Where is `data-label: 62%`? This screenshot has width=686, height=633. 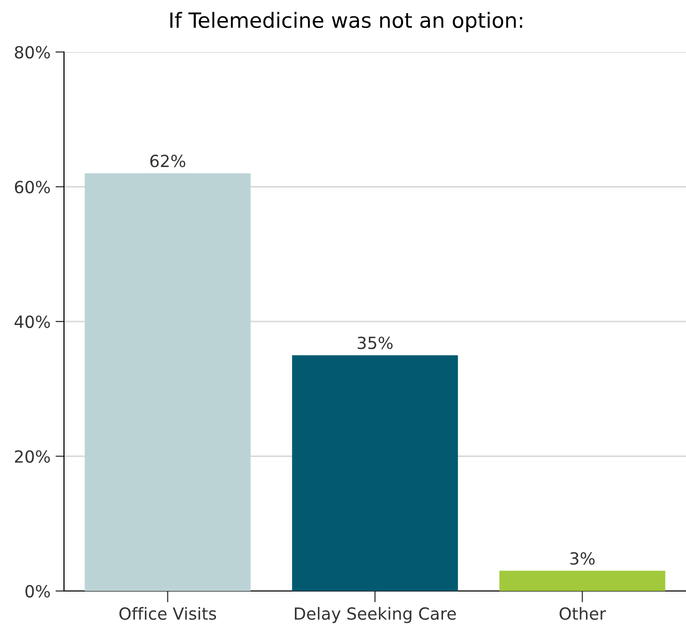
data-label: 62% is located at coordinates (168, 161).